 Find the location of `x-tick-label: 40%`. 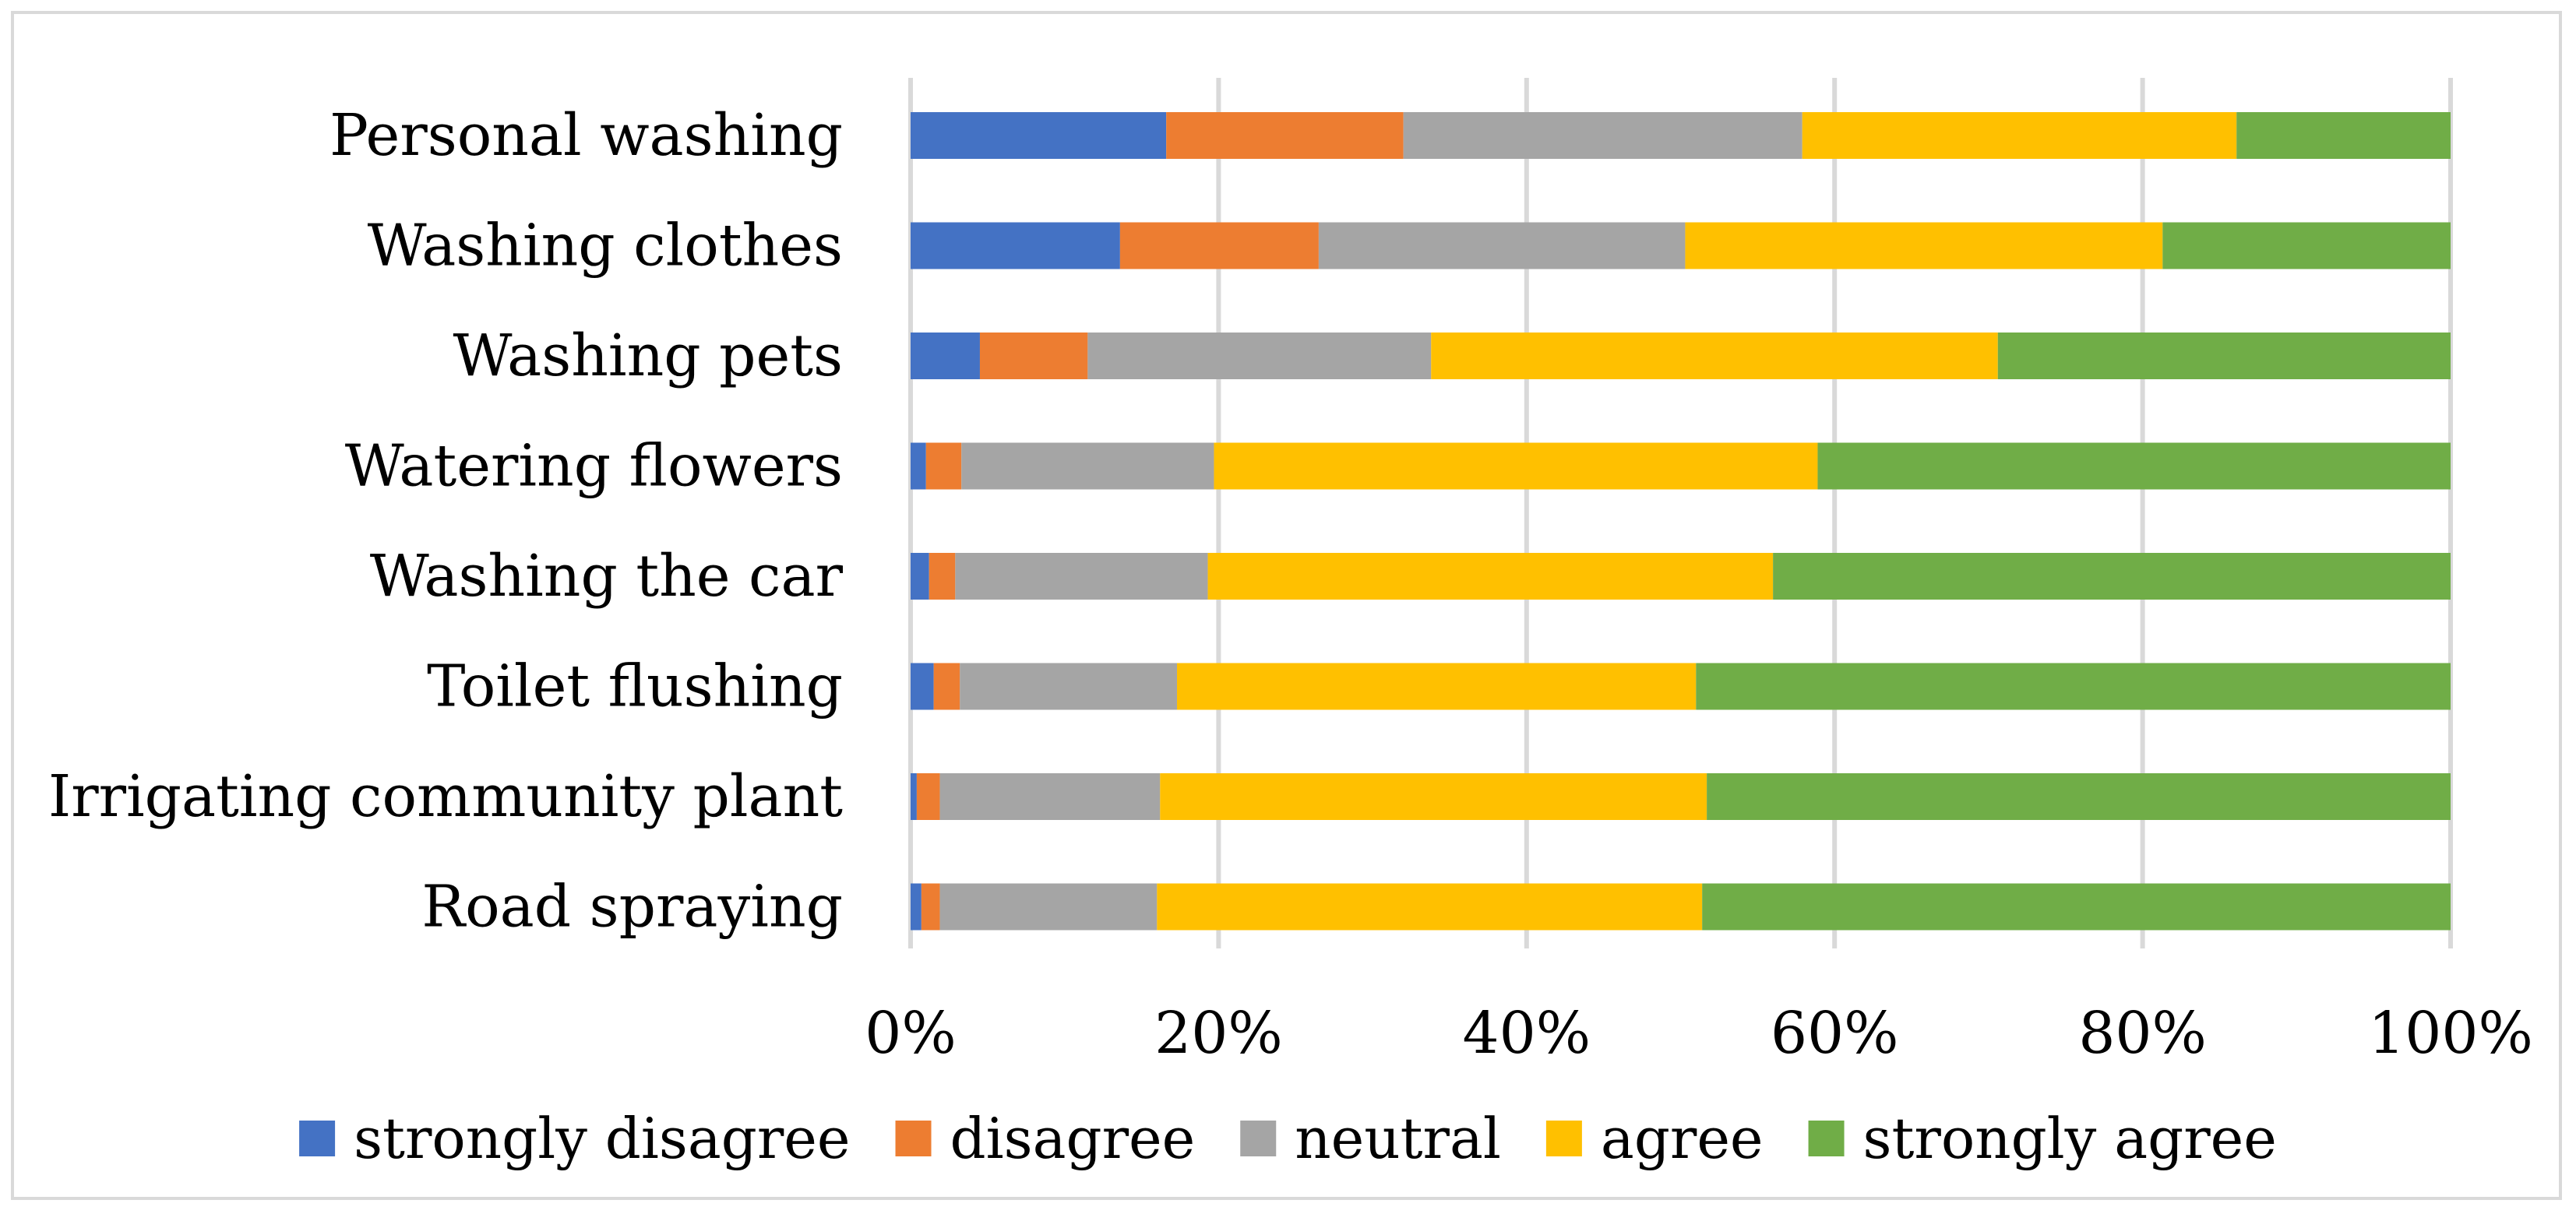

x-tick-label: 40% is located at coordinates (1527, 1033).